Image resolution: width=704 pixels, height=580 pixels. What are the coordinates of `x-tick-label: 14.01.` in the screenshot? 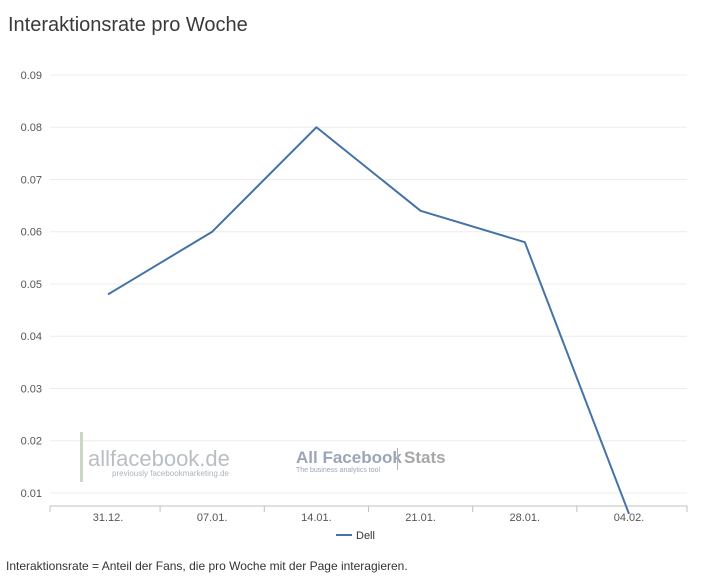 It's located at (316, 518).